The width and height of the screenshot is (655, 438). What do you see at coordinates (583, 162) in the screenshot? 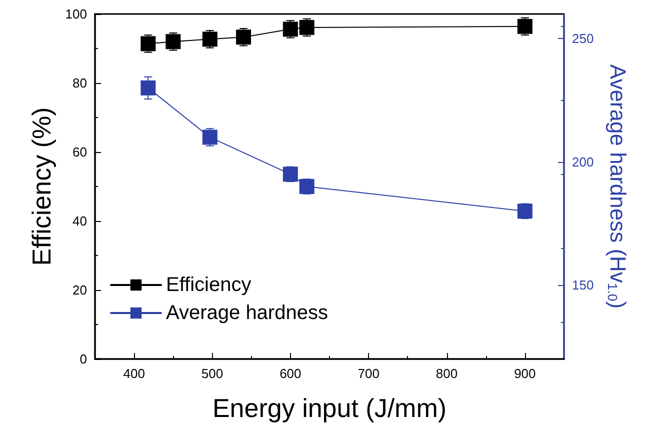
I see `y2-tick-label: 200` at bounding box center [583, 162].